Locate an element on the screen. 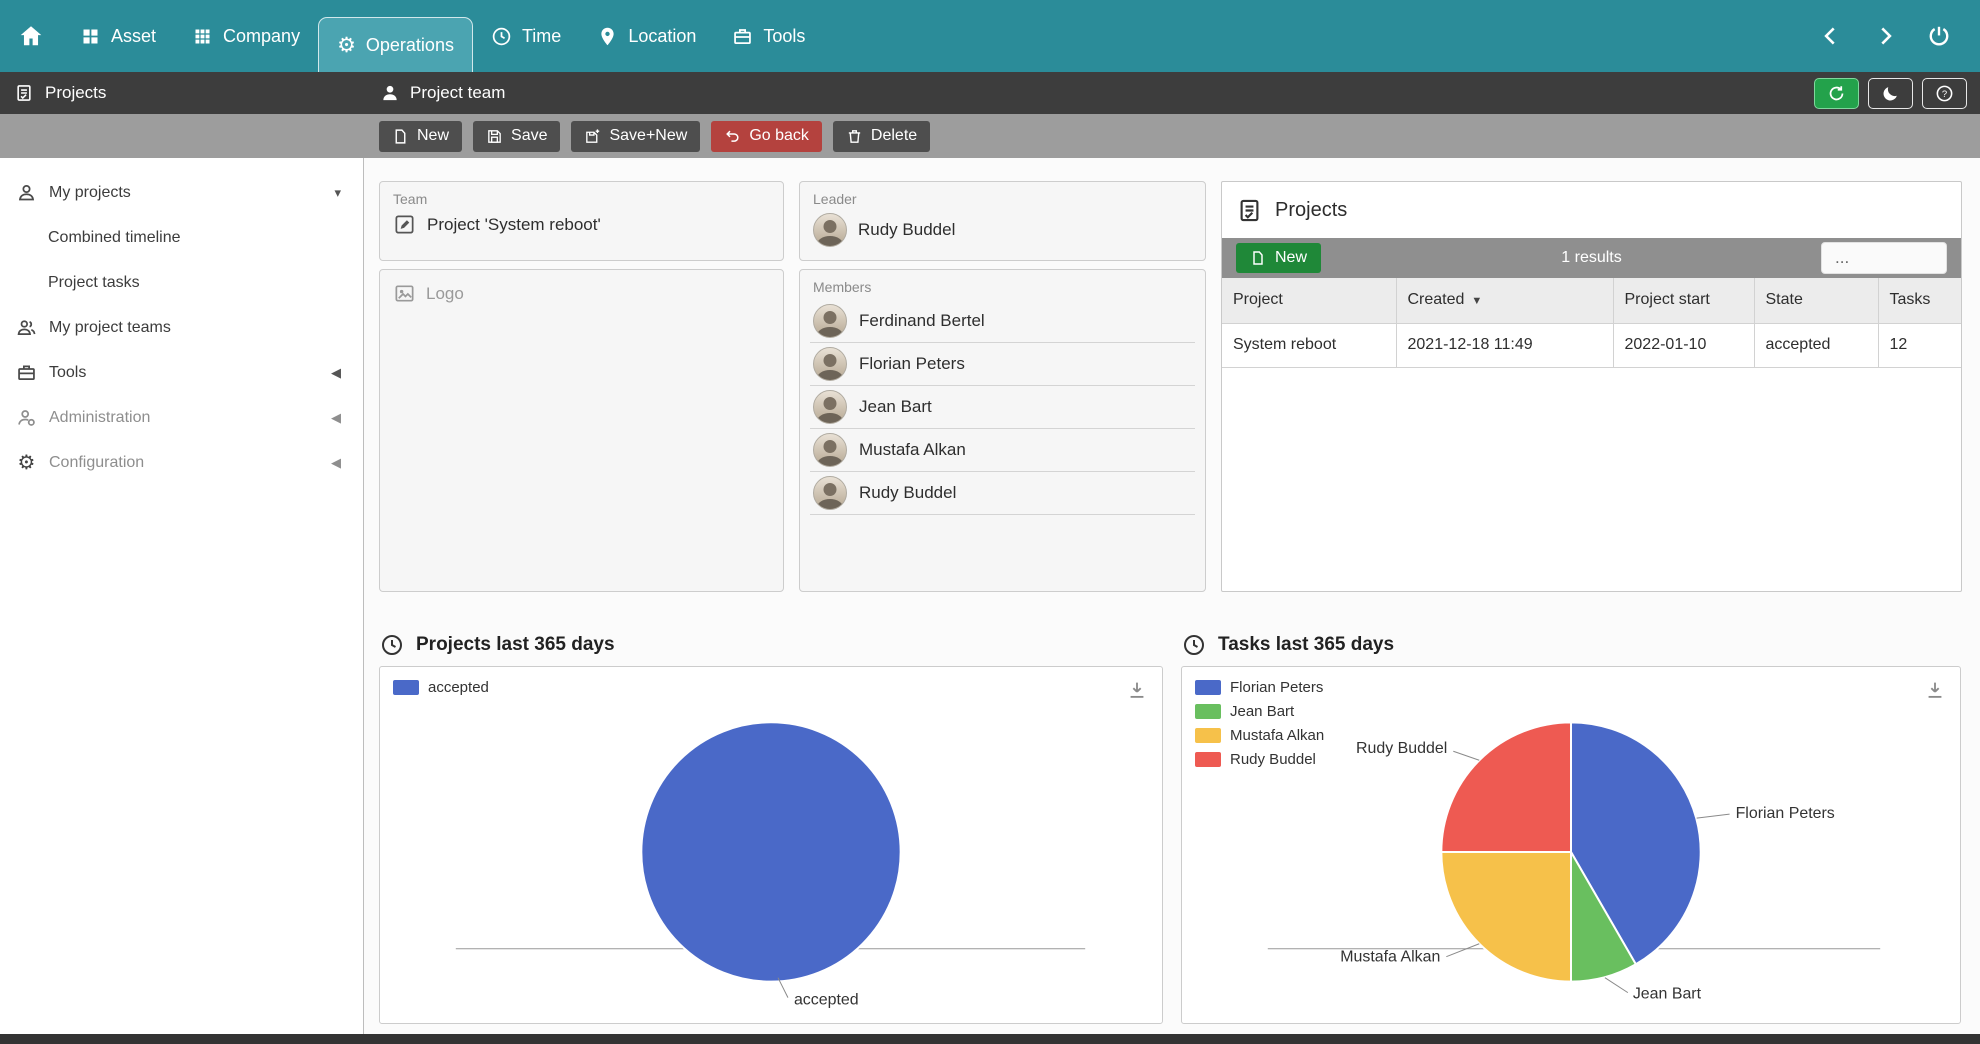  save-floppy-icon is located at coordinates (494, 136).